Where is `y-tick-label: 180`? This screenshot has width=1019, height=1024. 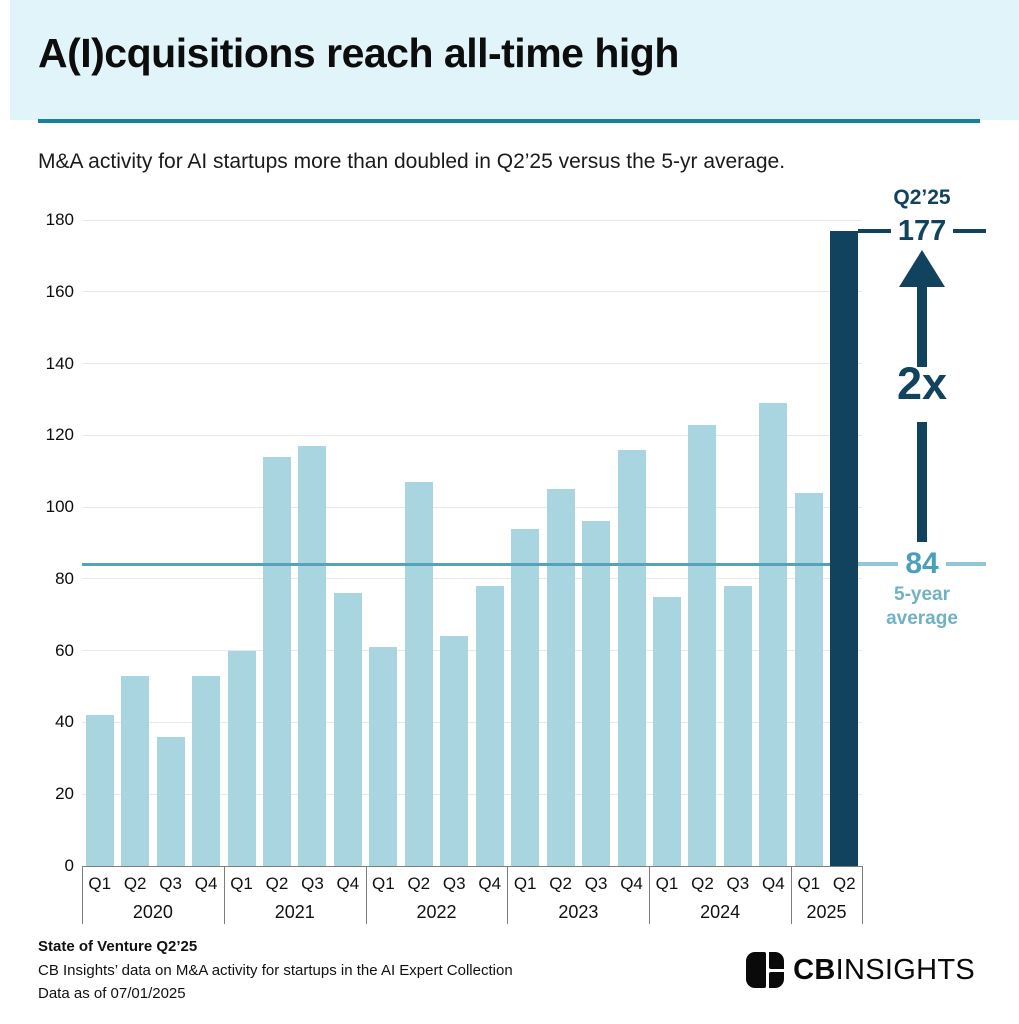 y-tick-label: 180 is located at coordinates (59, 219).